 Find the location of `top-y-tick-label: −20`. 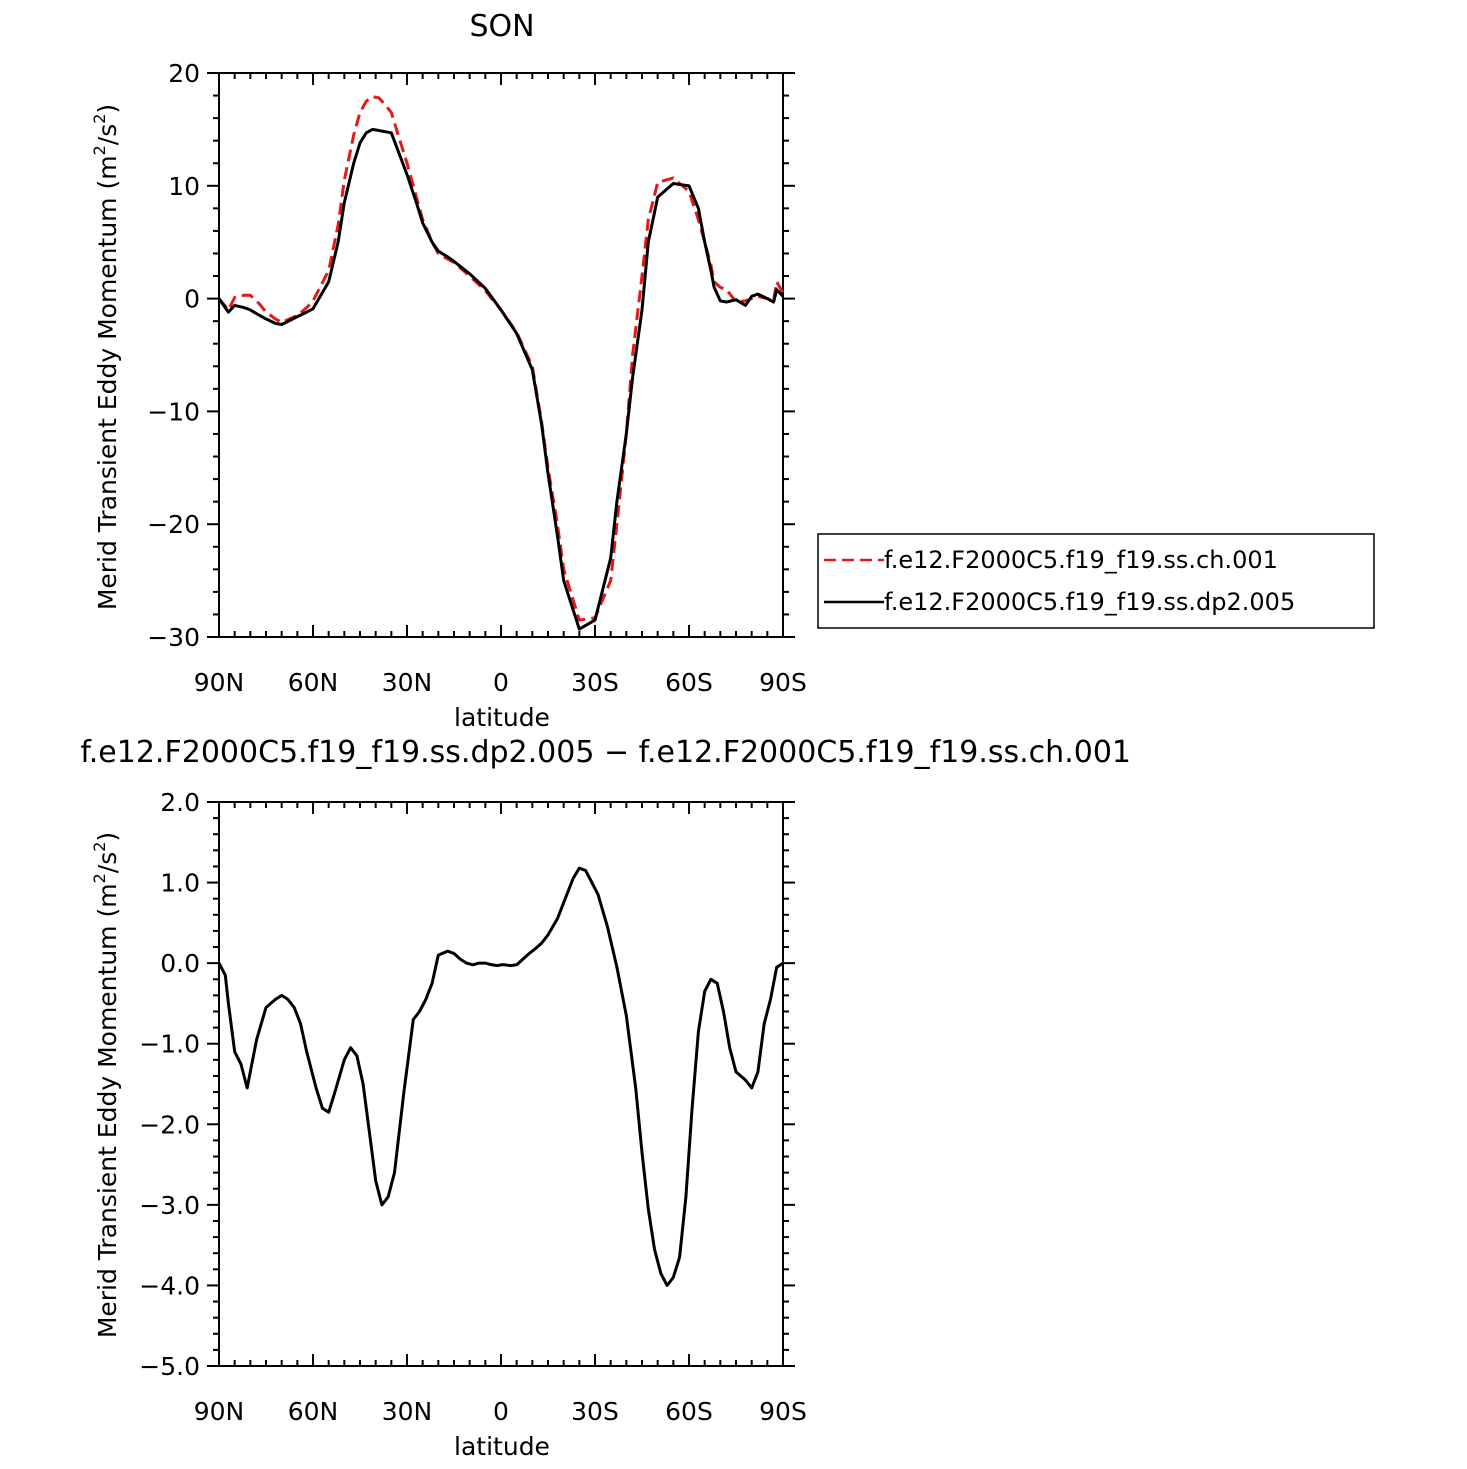

top-y-tick-label: −20 is located at coordinates (173, 524).